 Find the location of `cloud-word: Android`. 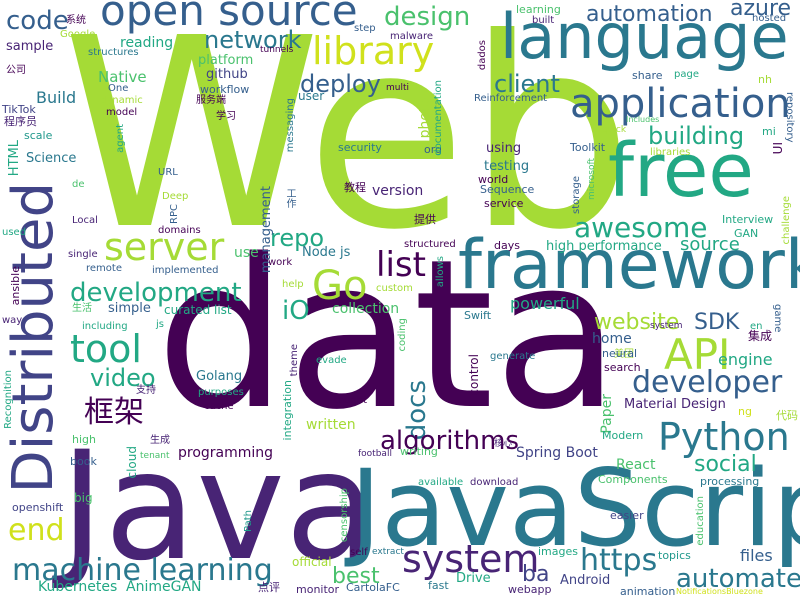

cloud-word: Android is located at coordinates (585, 580).